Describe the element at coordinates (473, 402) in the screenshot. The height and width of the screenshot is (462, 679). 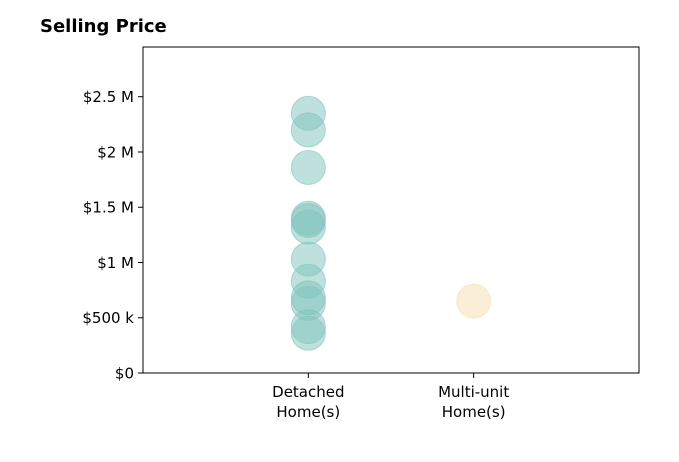
I see `x-tick-label: Multi-unit Home(s)` at that location.